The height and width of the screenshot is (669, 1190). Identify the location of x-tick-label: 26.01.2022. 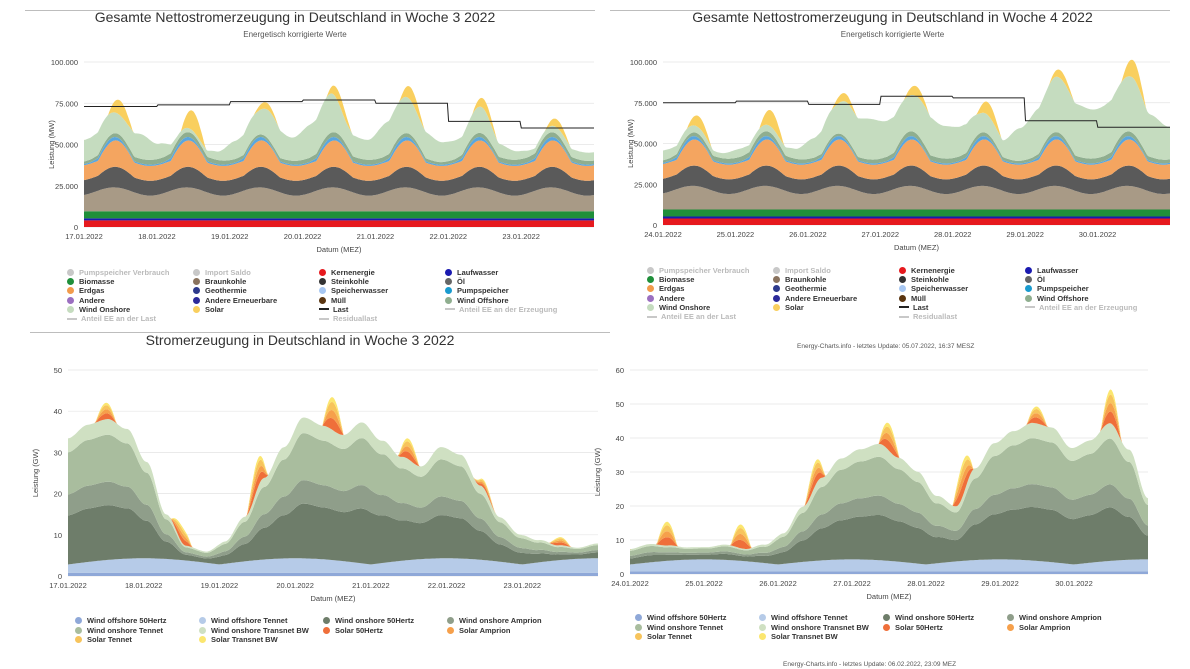
(808, 234).